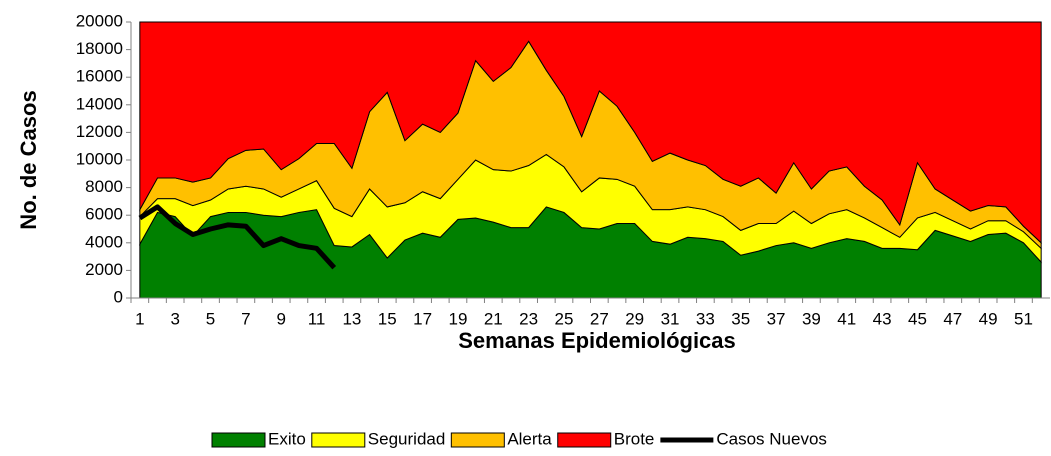 The height and width of the screenshot is (456, 1051). I want to click on x-tick-label: 9, so click(280, 318).